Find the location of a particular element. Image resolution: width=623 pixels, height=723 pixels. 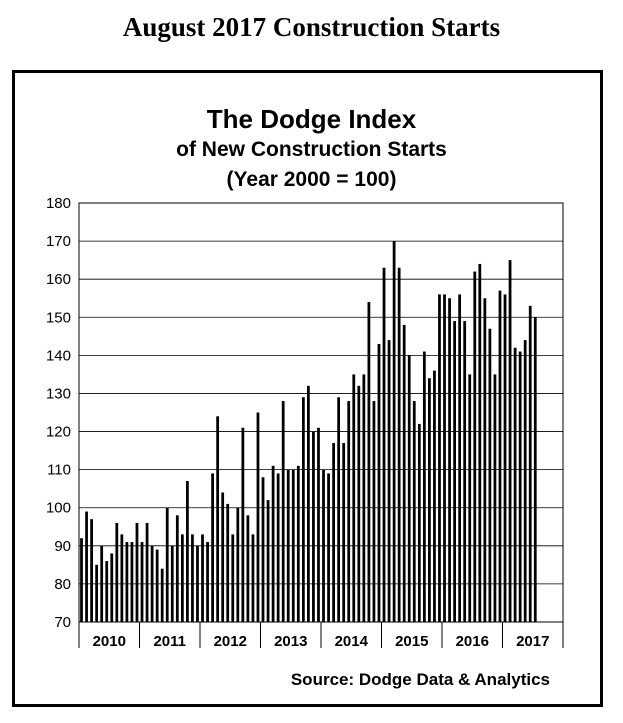

x-tick-label: 2012 is located at coordinates (230, 641).